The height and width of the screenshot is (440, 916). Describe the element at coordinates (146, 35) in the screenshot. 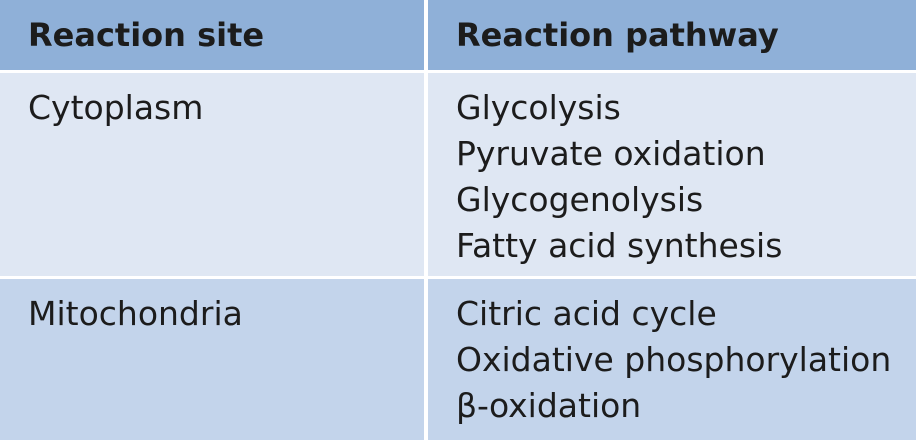

I see `header-label: Reaction site` at that location.